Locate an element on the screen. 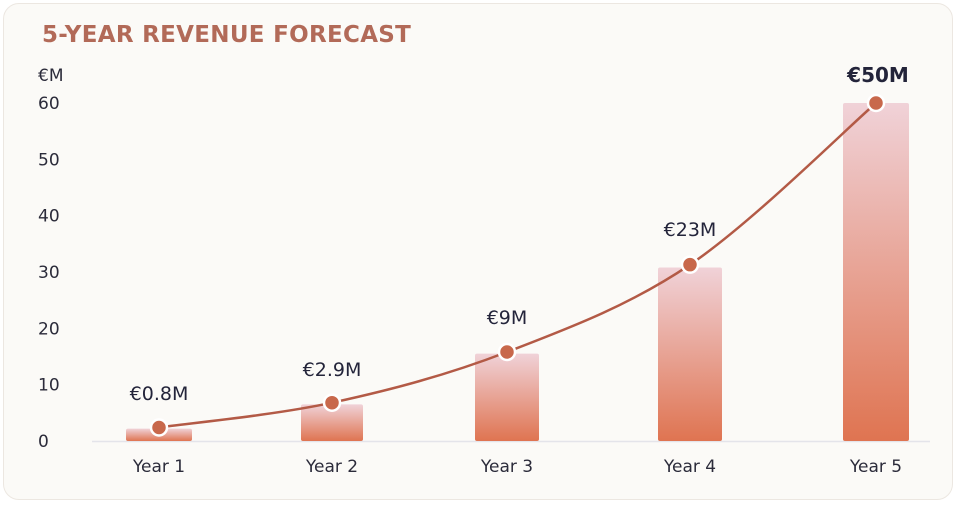 The image size is (958, 505). y-tick-label: 0 is located at coordinates (43, 442).